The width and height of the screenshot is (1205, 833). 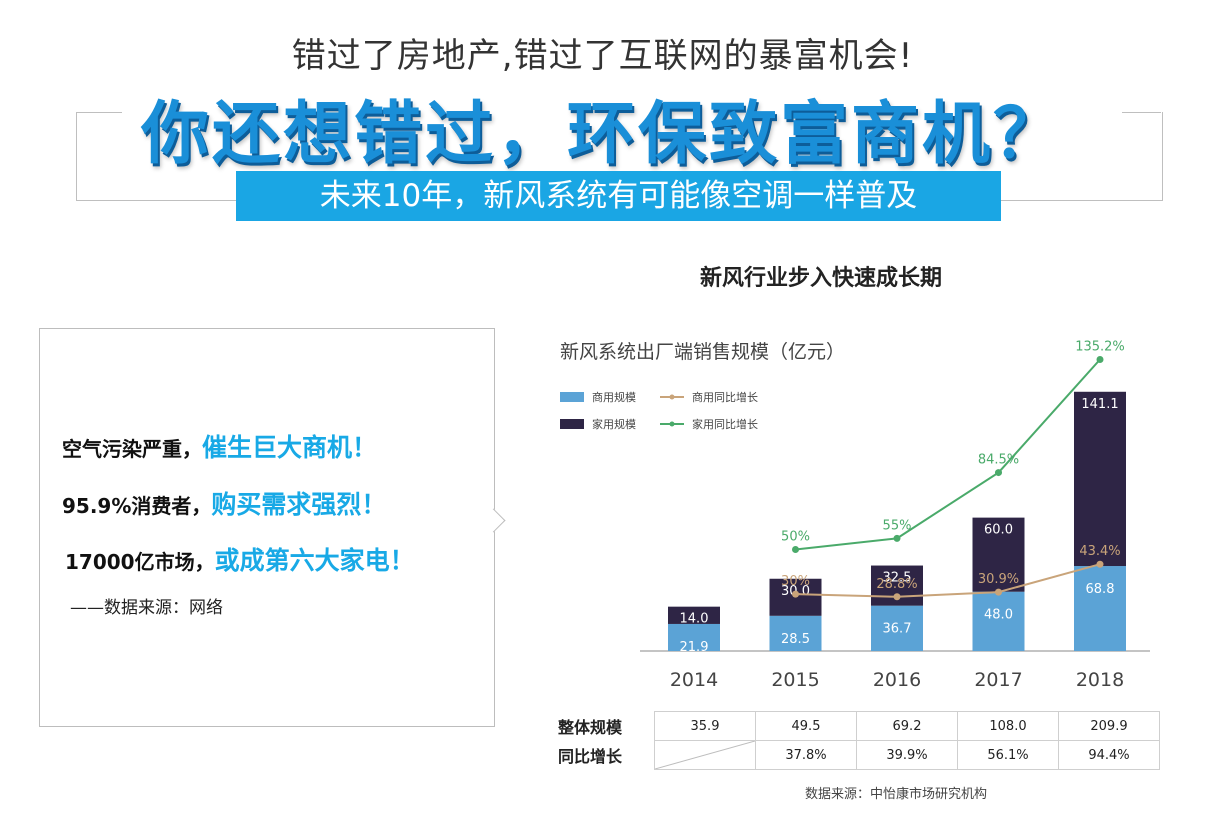 I want to click on bar-label-commercial-2018: 68.8, so click(x=1100, y=589).